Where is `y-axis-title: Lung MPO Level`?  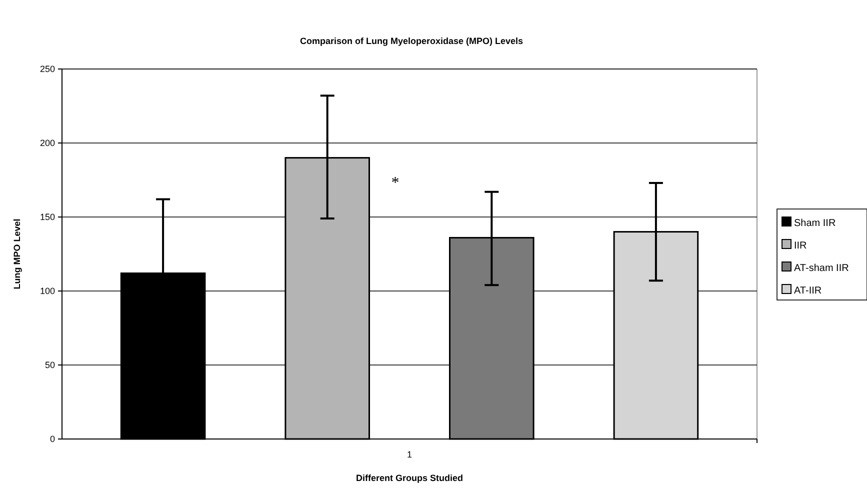 y-axis-title: Lung MPO Level is located at coordinates (17, 254).